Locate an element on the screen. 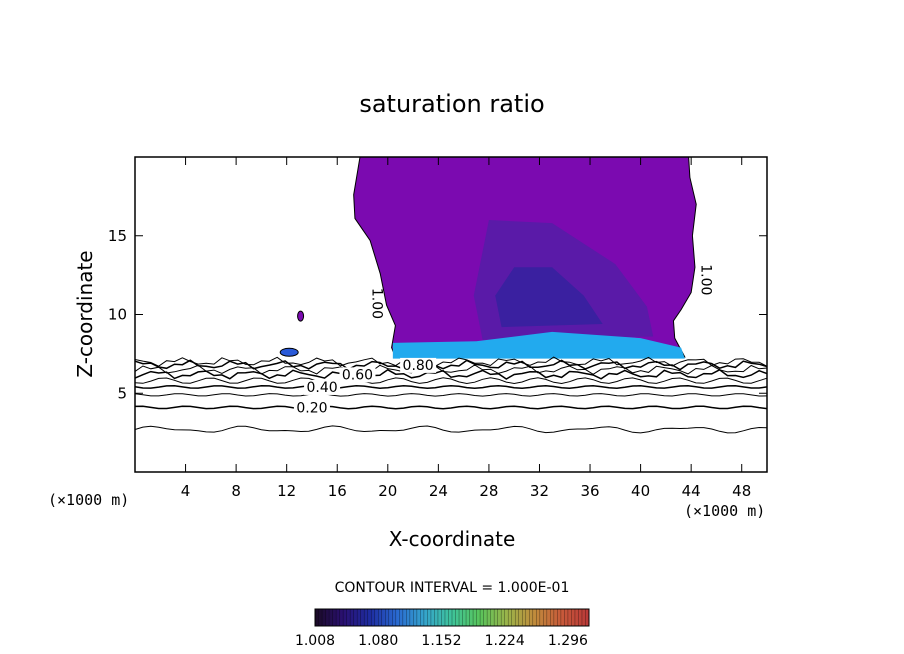  x-tick-label: 32 is located at coordinates (539, 491).